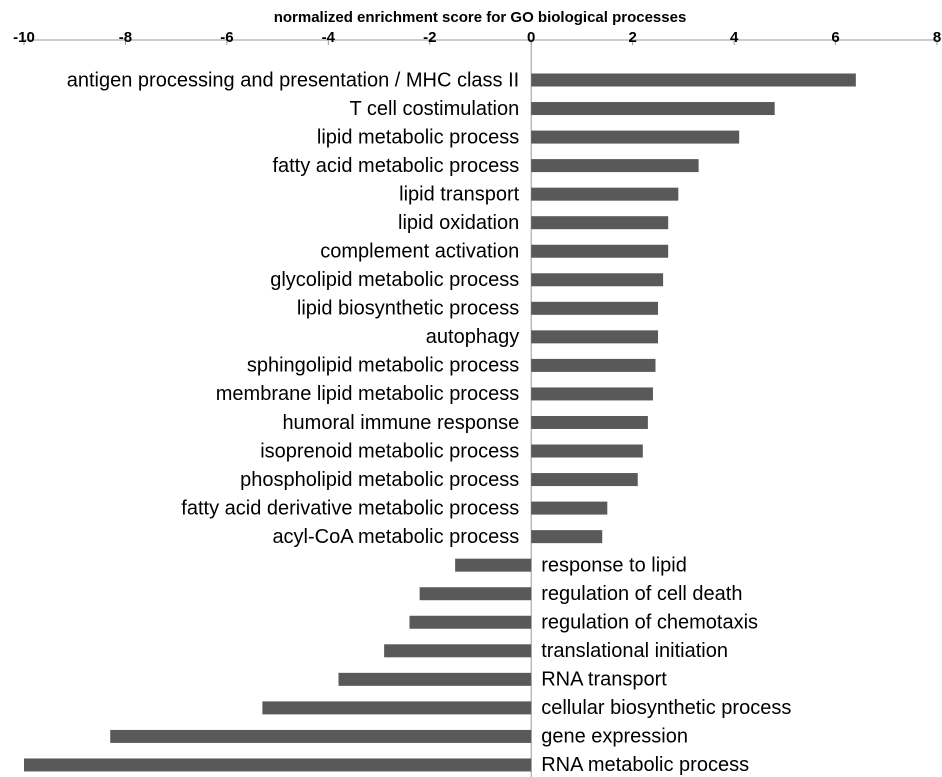  Describe the element at coordinates (645, 765) in the screenshot. I see `category-label: RNA metabolic process` at that location.